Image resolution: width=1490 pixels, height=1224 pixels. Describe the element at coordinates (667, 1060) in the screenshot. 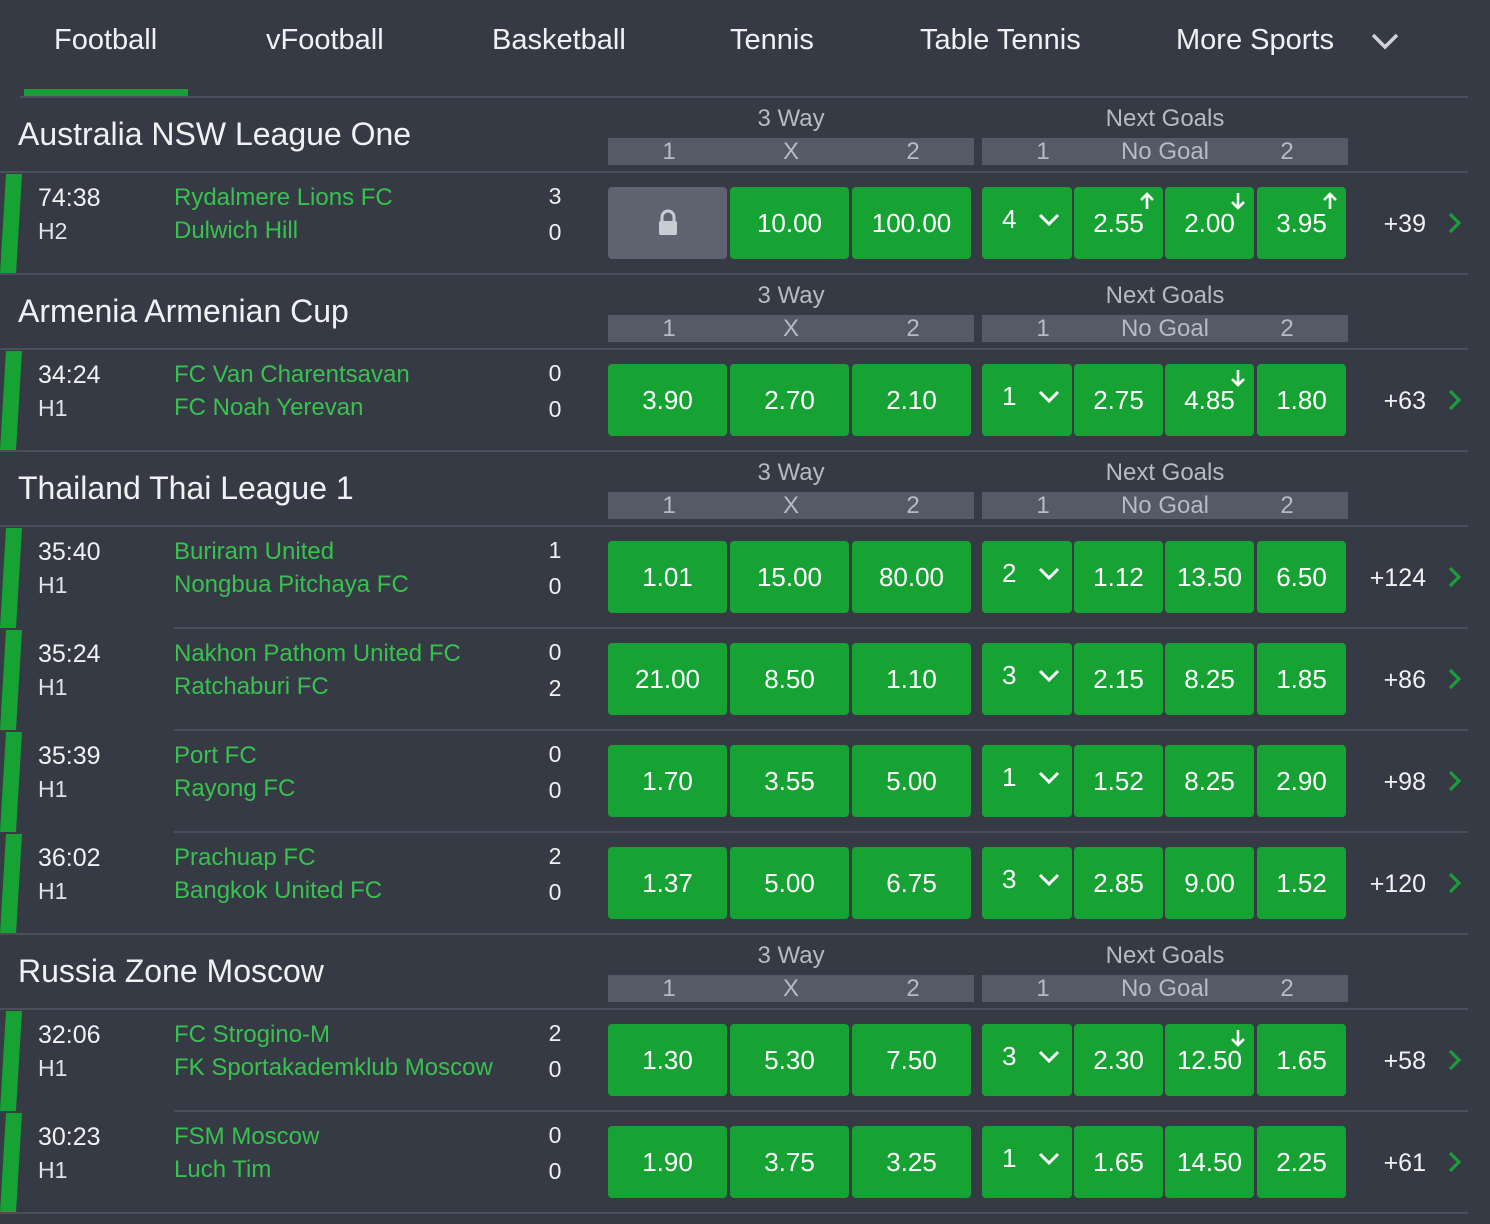

I see `three-way-odds-1: 1.30` at that location.